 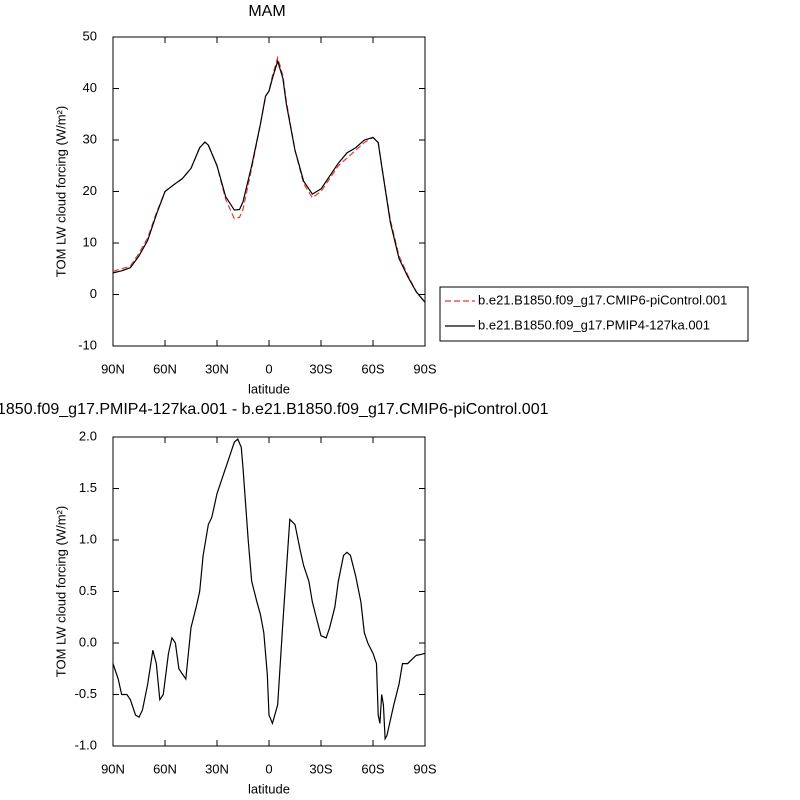 I want to click on y-tick-label: -10, so click(x=87, y=344).